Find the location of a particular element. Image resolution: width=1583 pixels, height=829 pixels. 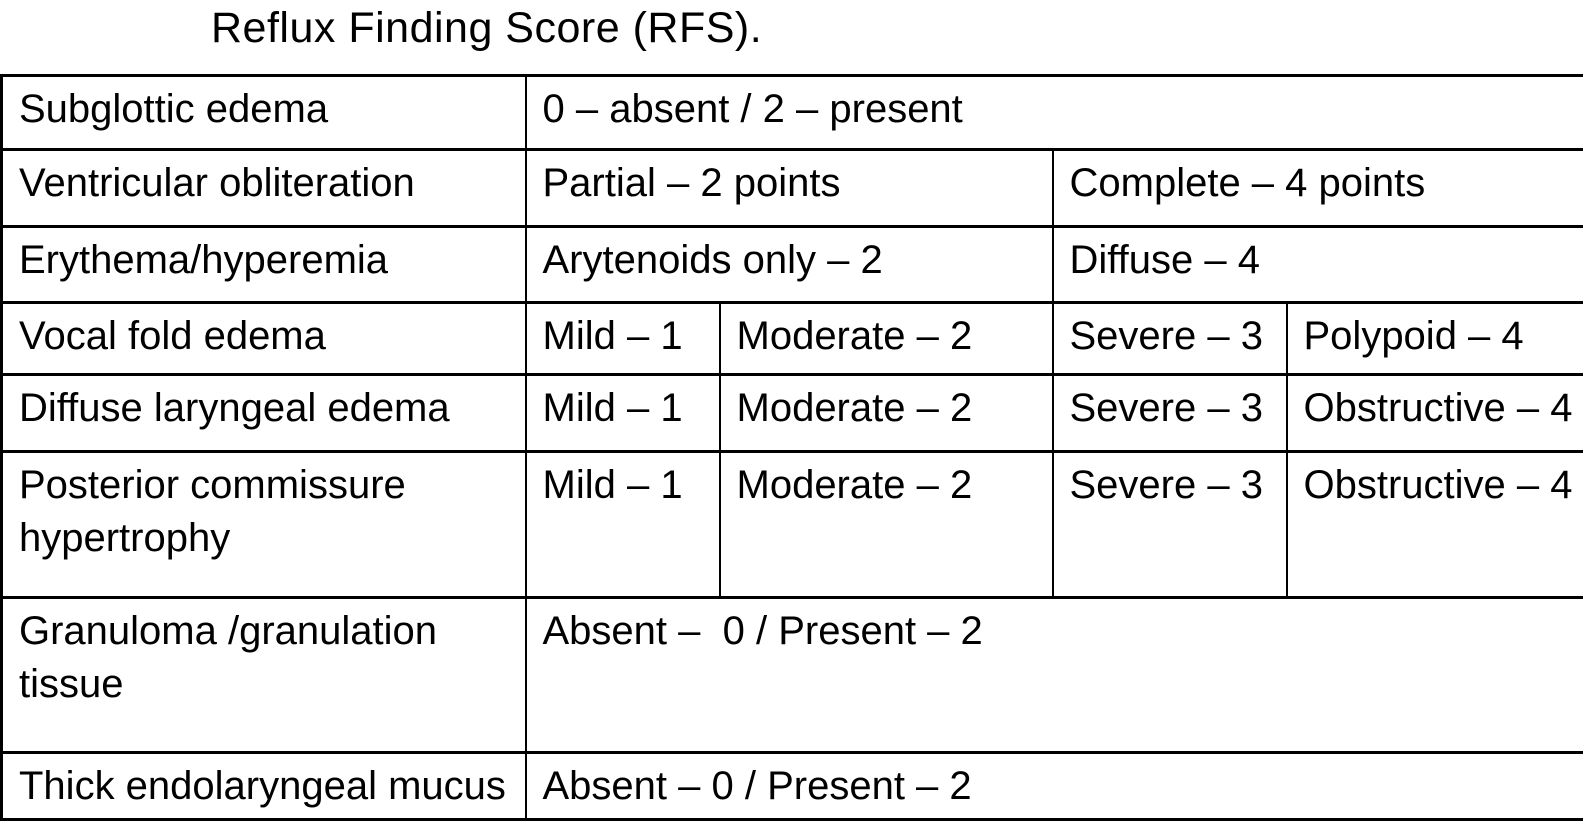

score-cell: Polypoid – 4 is located at coordinates (1434, 338).